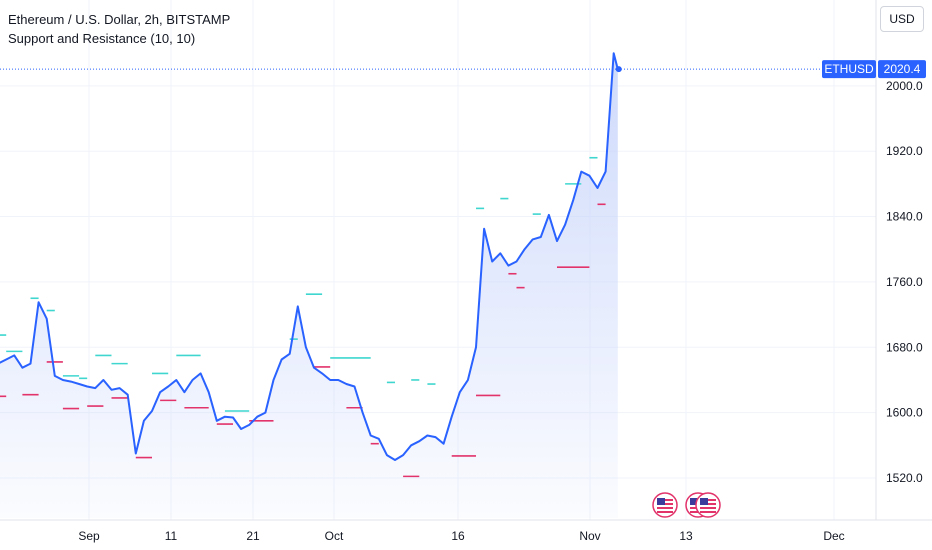 The width and height of the screenshot is (932, 550). I want to click on x-tick-label: 11, so click(171, 536).